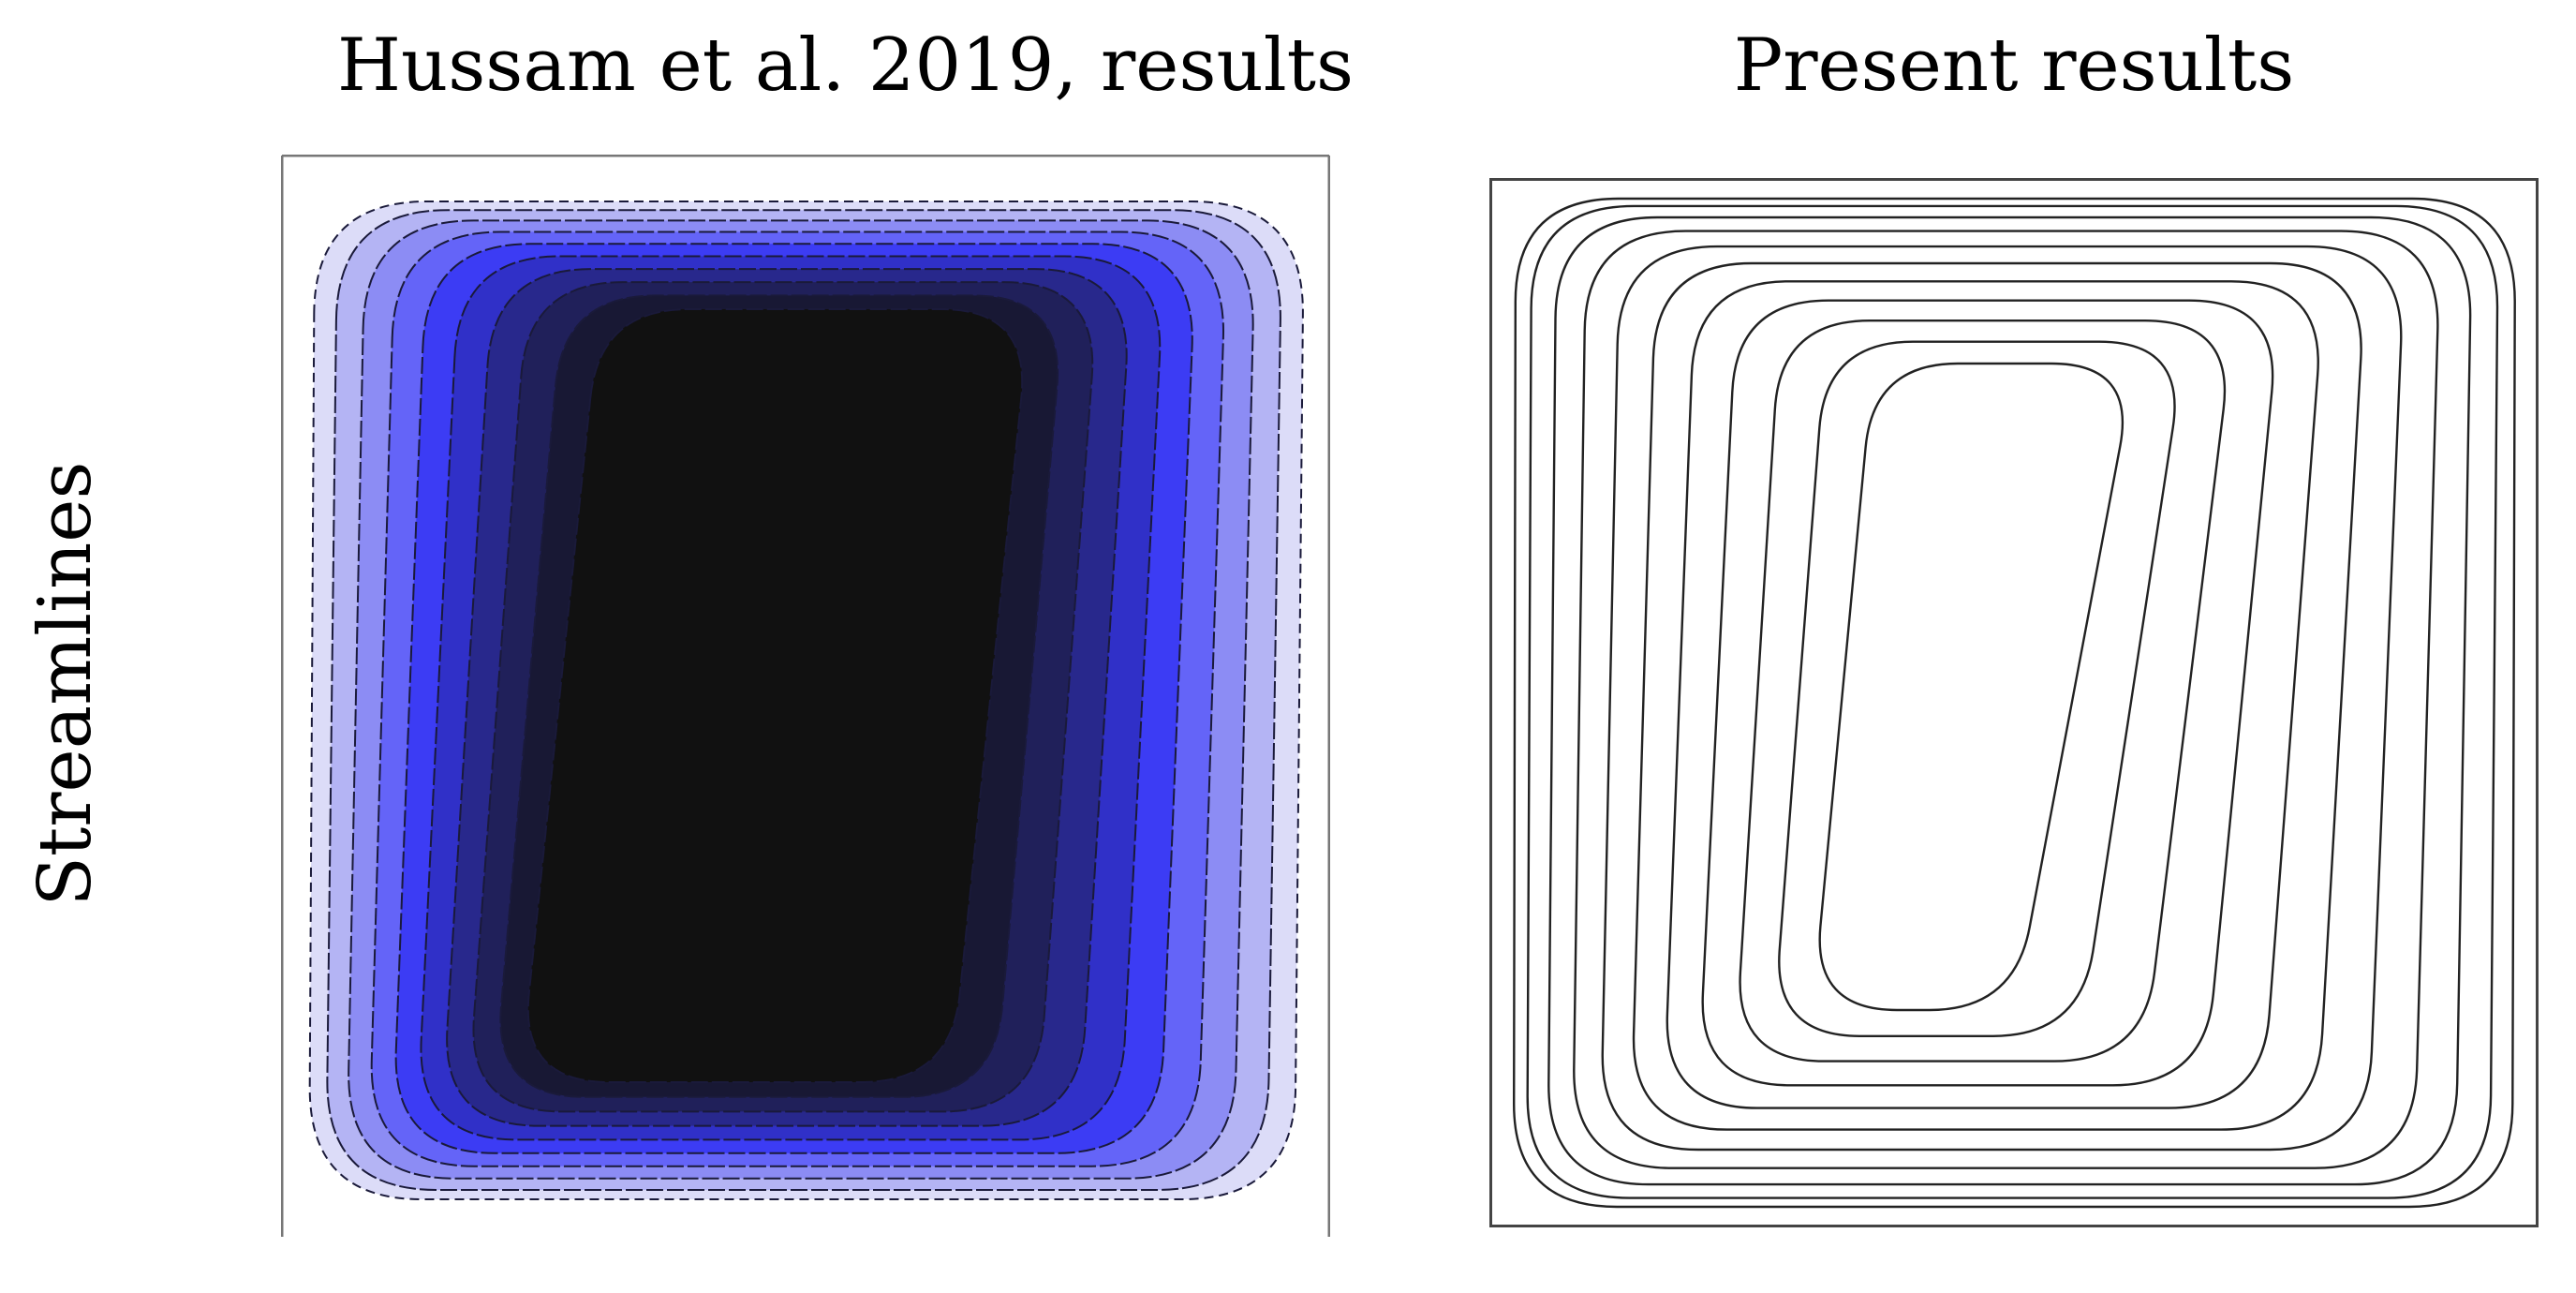  I want to click on left-panel-title: Hussam et al. 2019, results, so click(846, 65).